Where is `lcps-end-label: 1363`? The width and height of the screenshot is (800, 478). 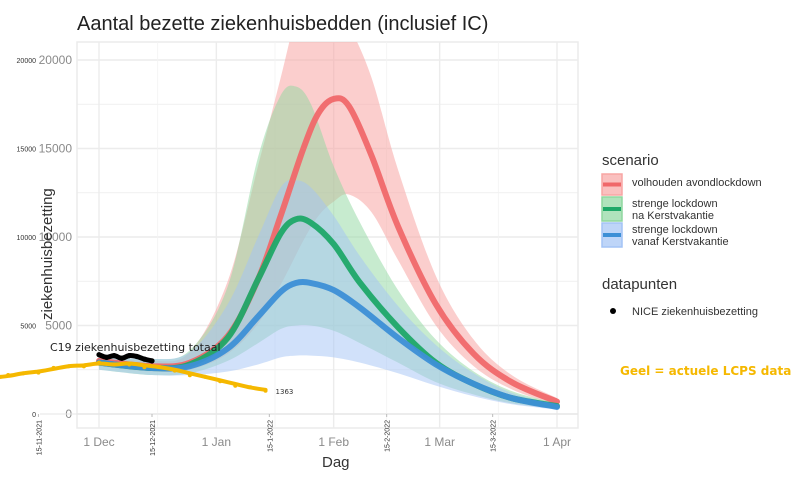 lcps-end-label: 1363 is located at coordinates (285, 392).